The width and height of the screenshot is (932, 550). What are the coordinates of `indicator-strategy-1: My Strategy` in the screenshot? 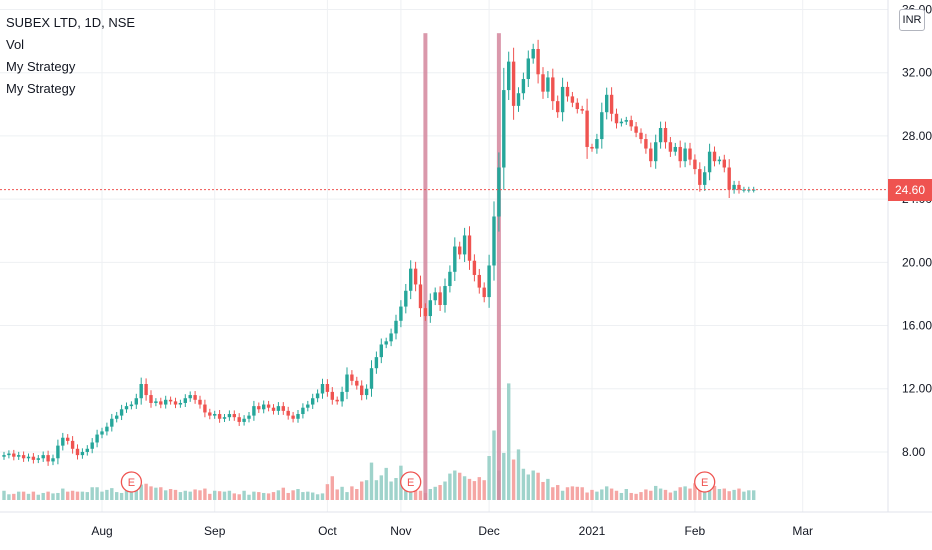 It's located at (41, 66).